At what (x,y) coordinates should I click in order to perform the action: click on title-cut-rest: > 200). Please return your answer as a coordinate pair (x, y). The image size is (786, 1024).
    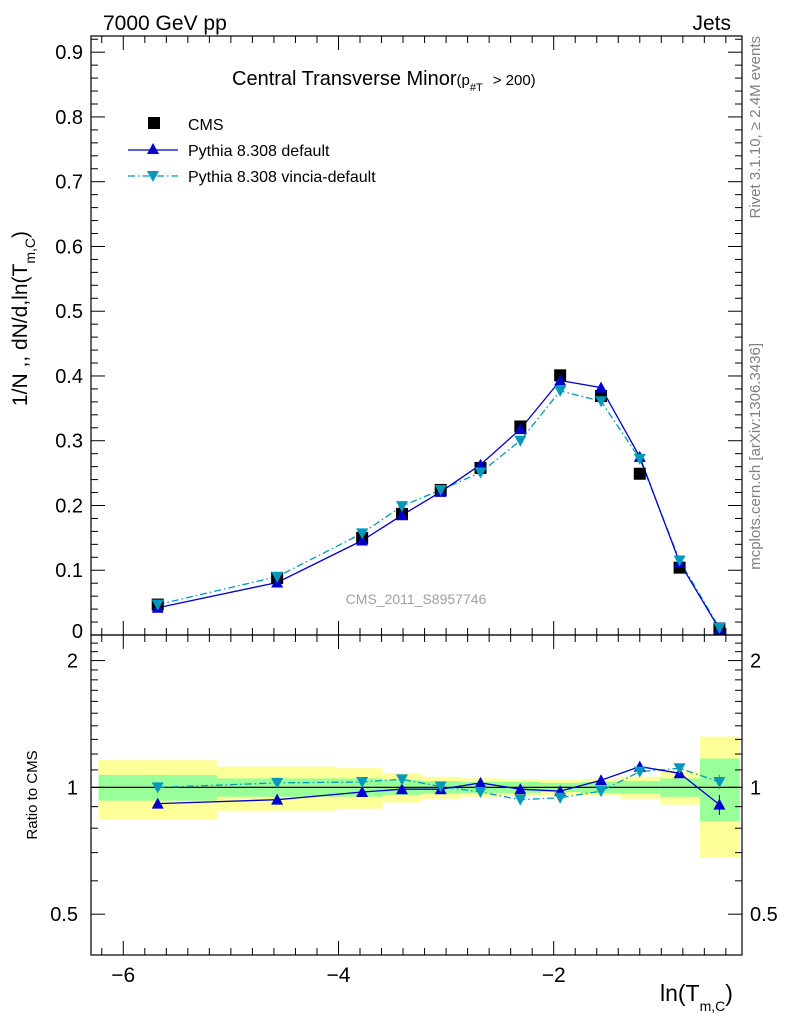
    Looking at the image, I should click on (514, 80).